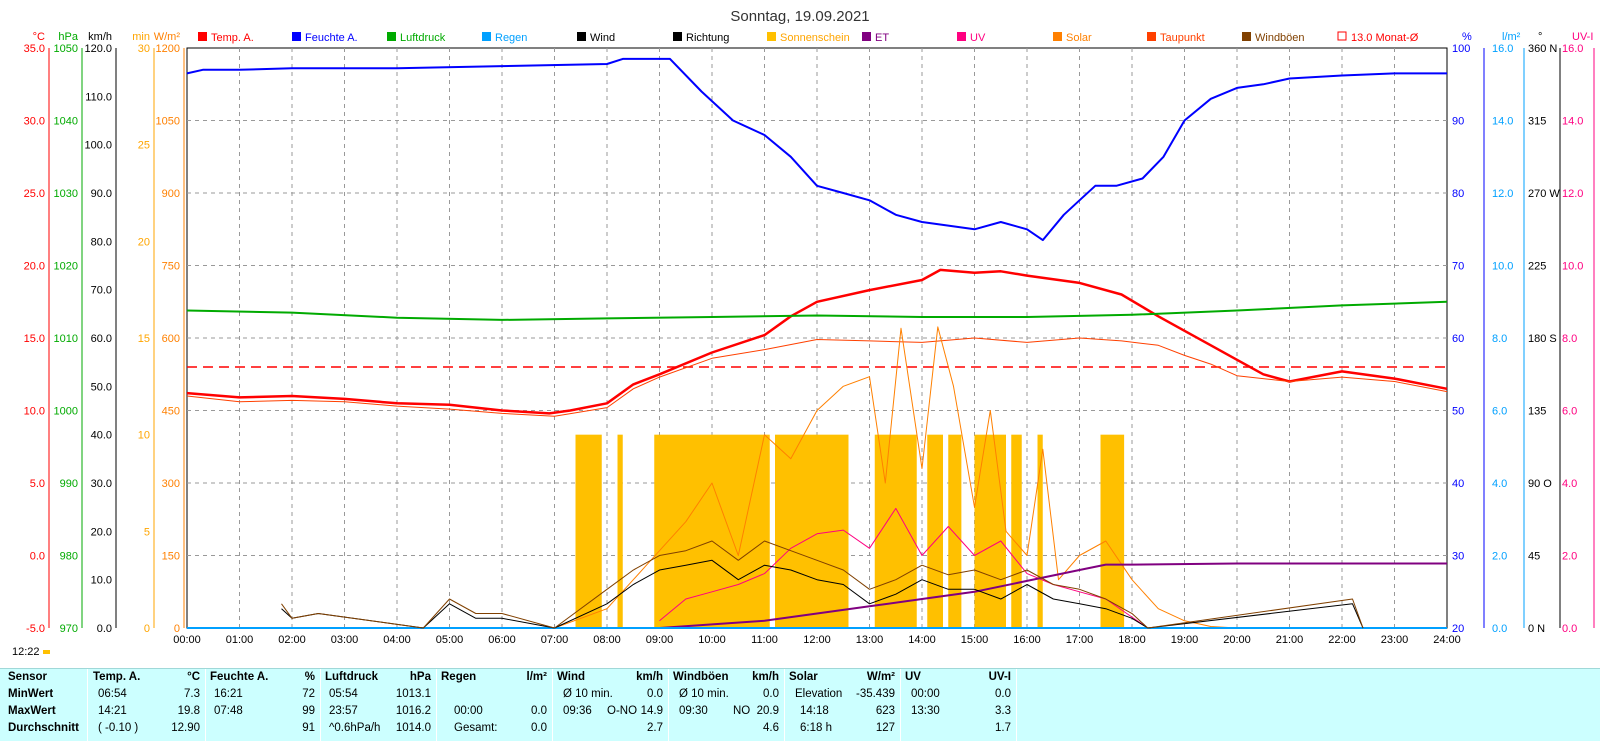 This screenshot has width=1600, height=741. Describe the element at coordinates (1079, 38) in the screenshot. I see `legend-label: Solar` at that location.